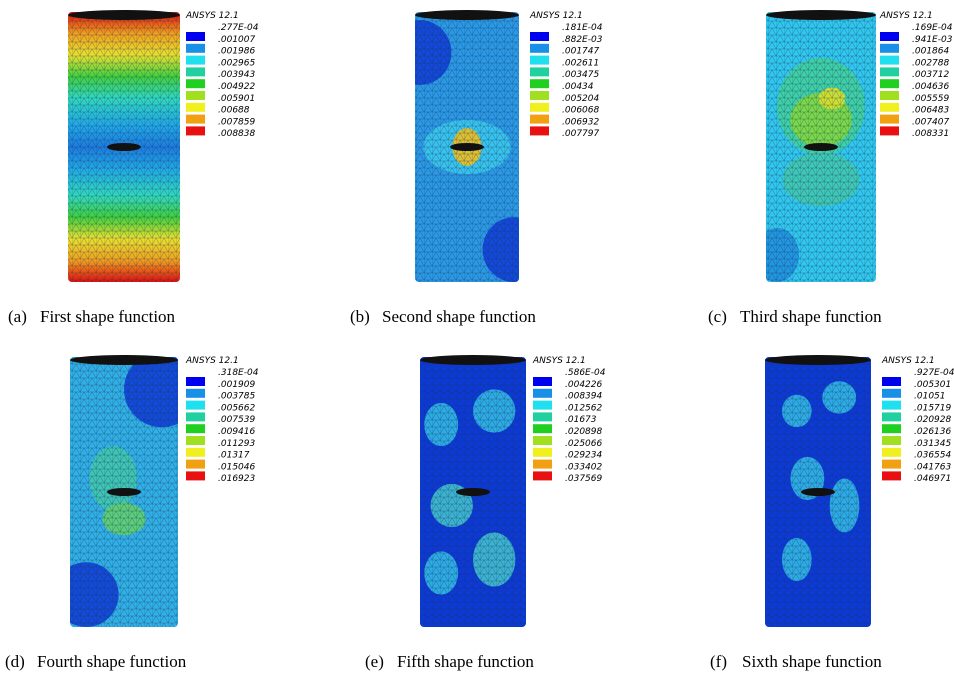 The width and height of the screenshot is (954, 680). I want to click on legend-value: .041763, so click(932, 467).